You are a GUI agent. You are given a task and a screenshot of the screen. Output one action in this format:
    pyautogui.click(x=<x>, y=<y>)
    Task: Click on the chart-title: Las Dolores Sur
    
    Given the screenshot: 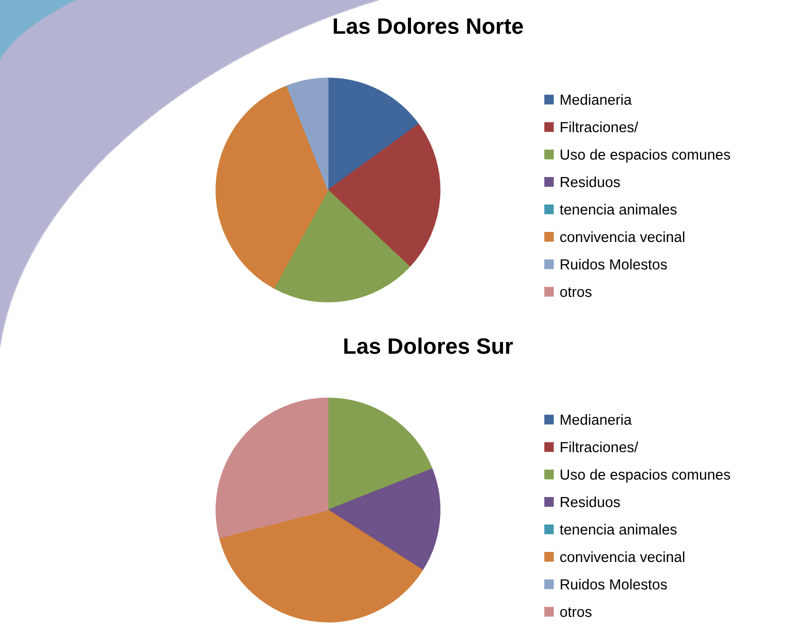 What is the action you would take?
    pyautogui.click(x=428, y=346)
    